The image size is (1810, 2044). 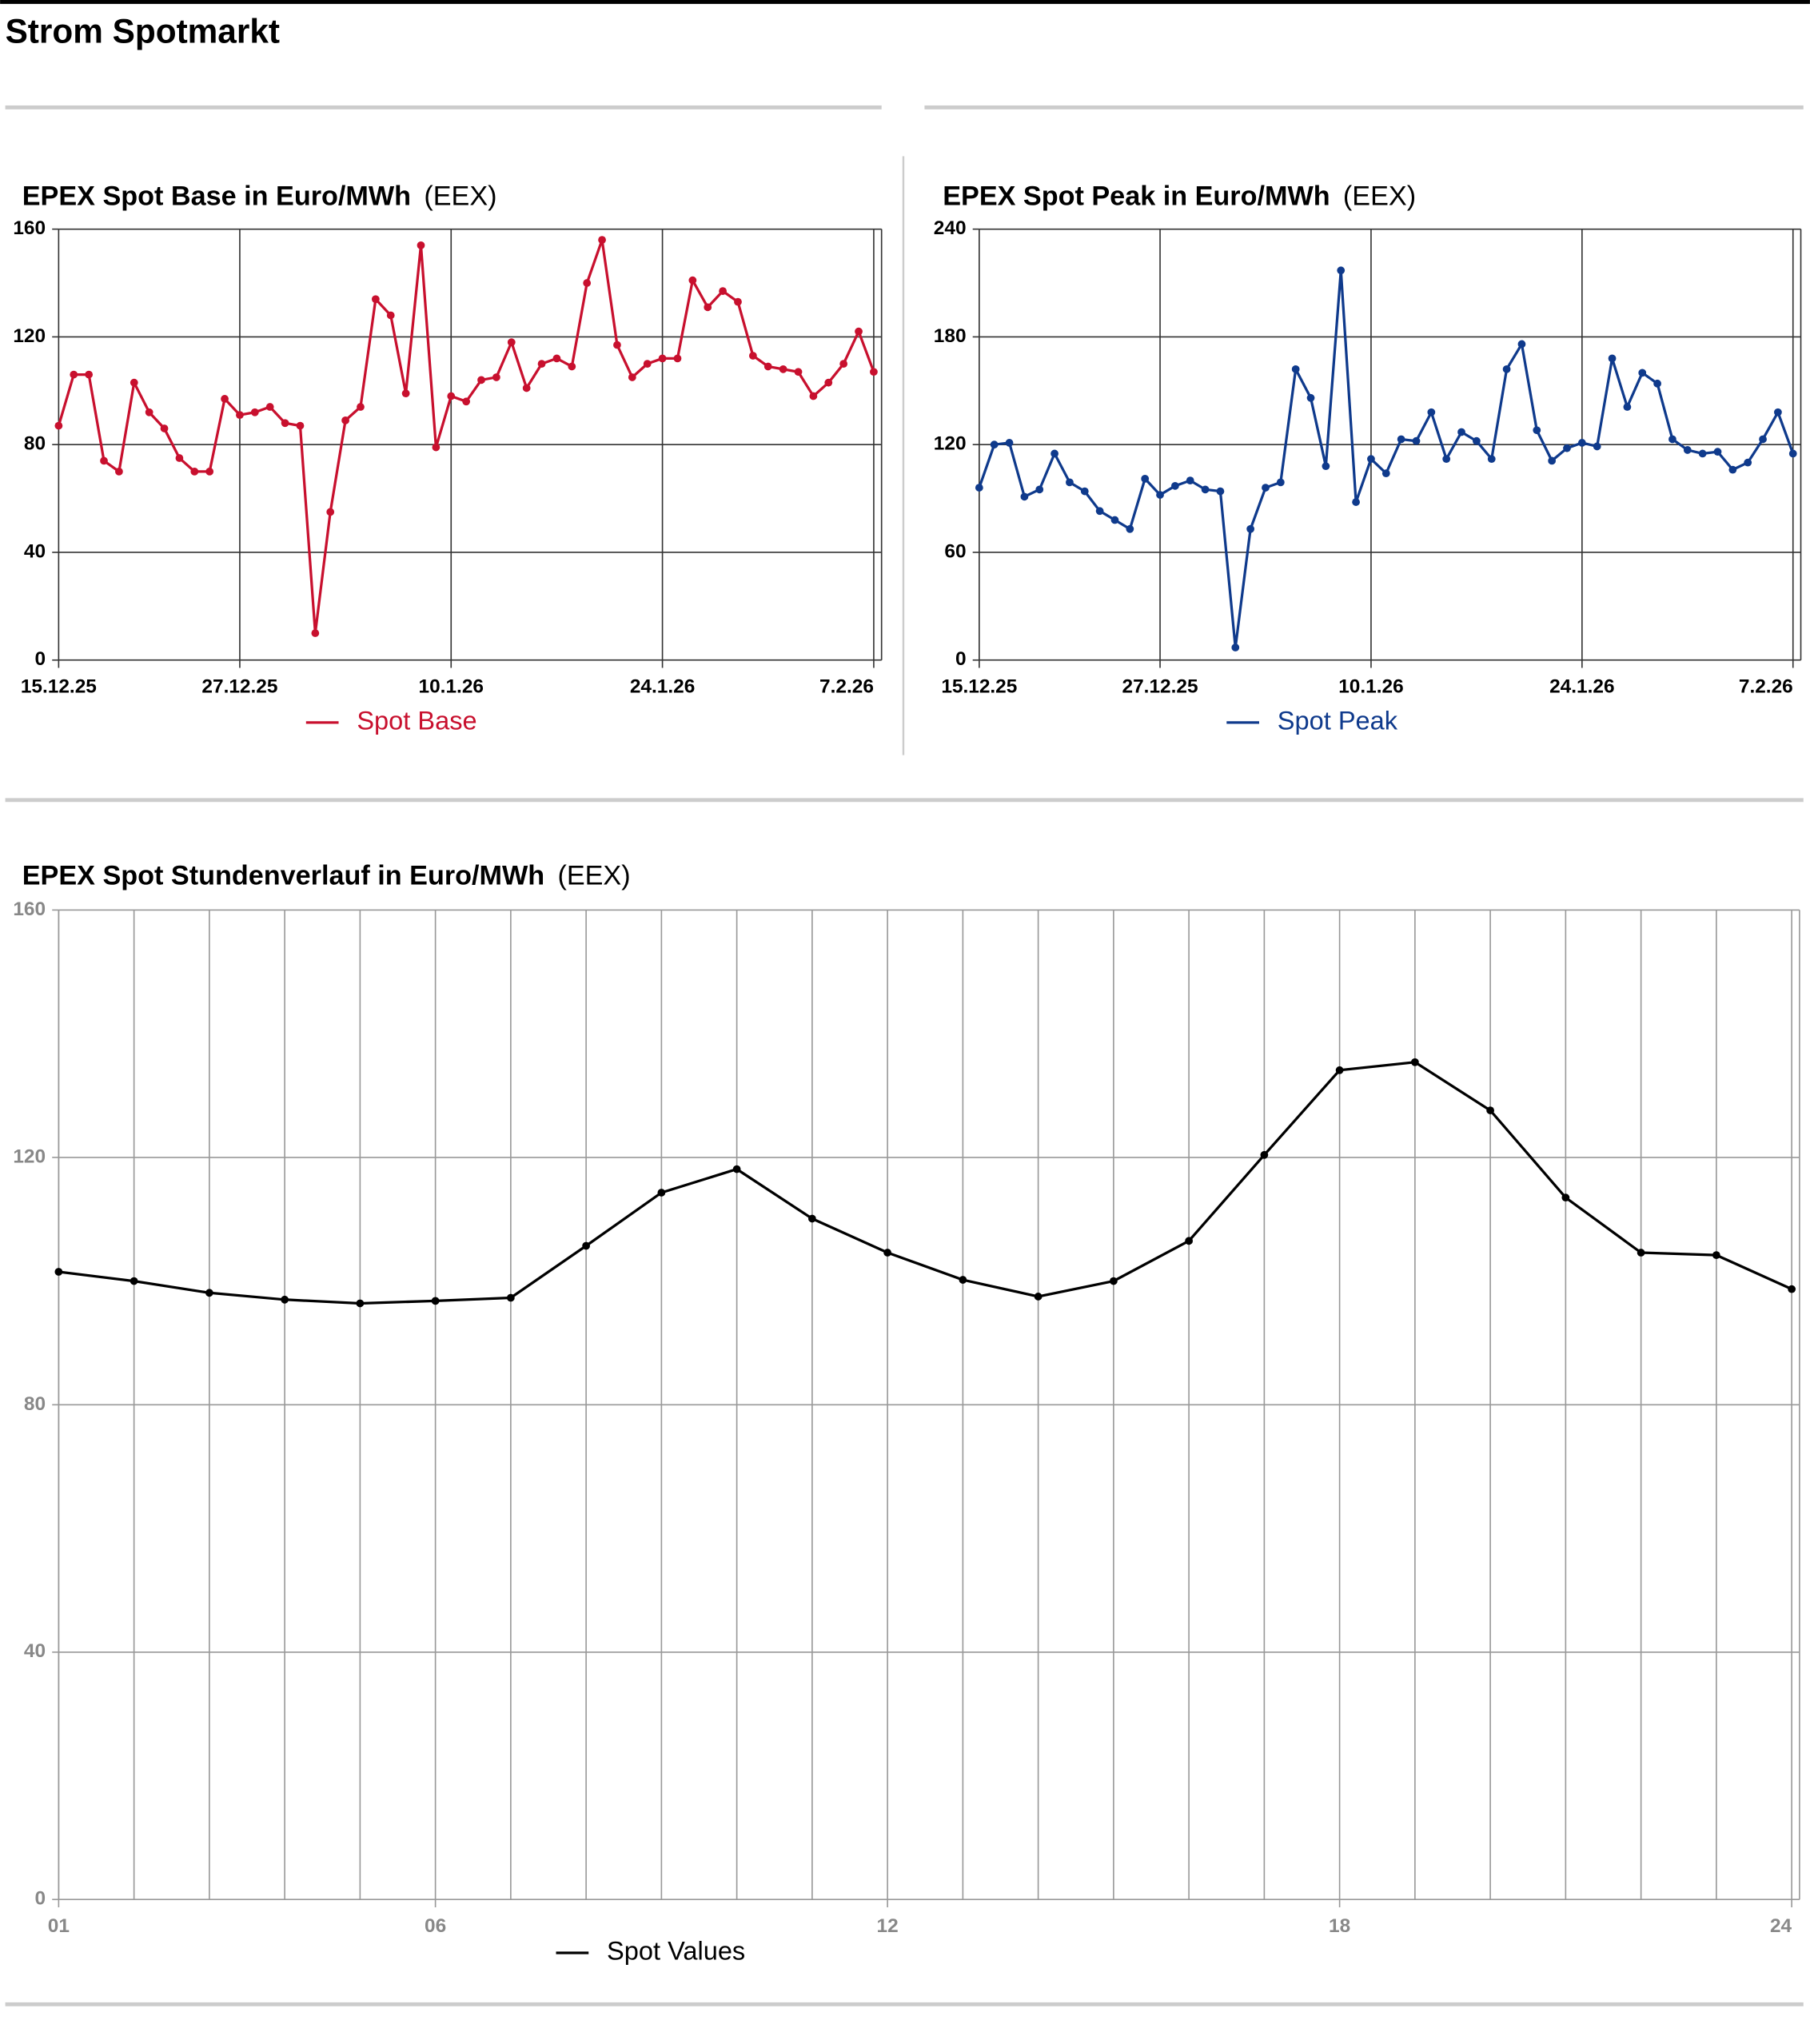 What do you see at coordinates (1338, 721) in the screenshot?
I see `legend-label: Spot Peak` at bounding box center [1338, 721].